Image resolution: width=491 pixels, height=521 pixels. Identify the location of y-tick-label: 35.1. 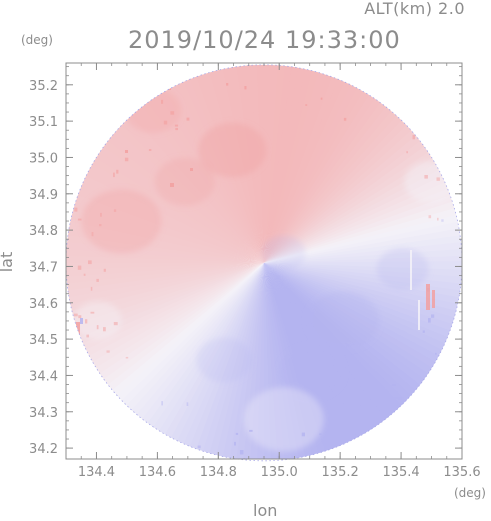
(43, 122).